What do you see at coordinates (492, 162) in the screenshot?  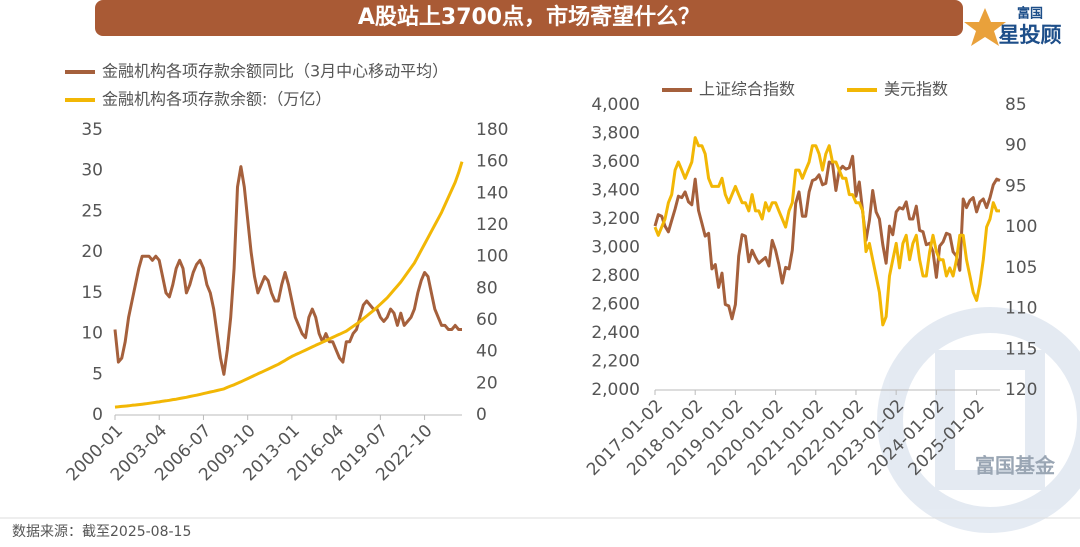 I see `y2-tick-label: 160` at bounding box center [492, 162].